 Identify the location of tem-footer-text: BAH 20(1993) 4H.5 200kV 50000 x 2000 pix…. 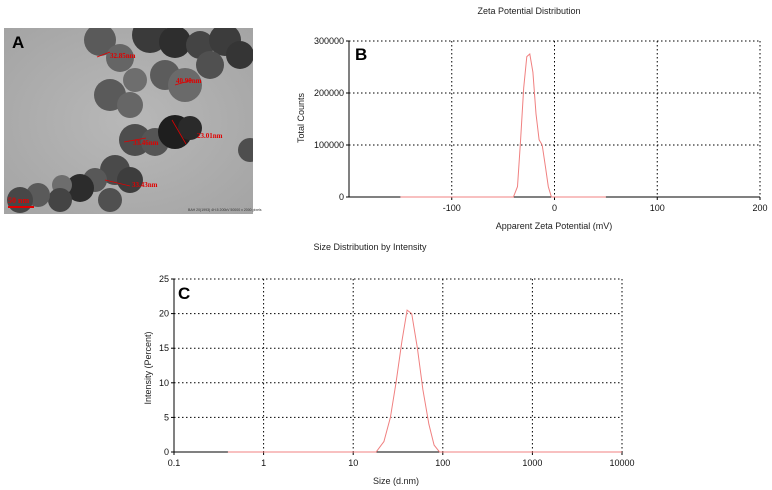
(225, 210).